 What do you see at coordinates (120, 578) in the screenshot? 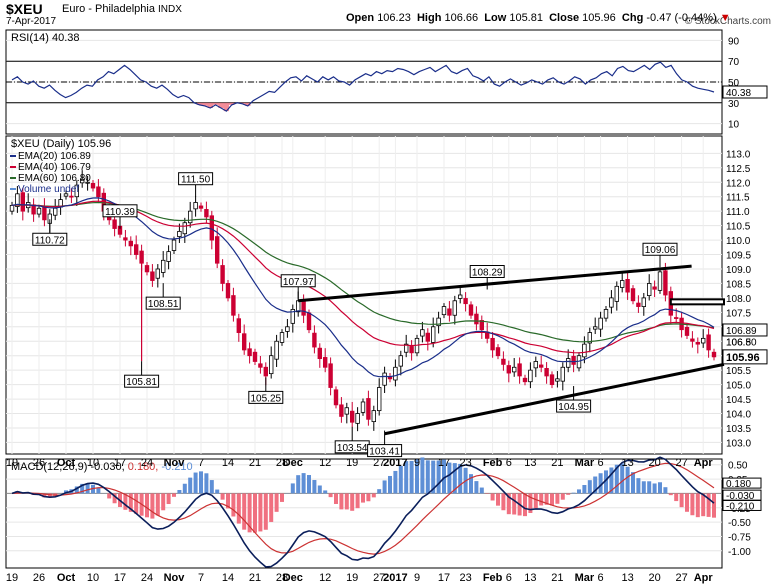
I see `x-tick-label: 17` at bounding box center [120, 578].